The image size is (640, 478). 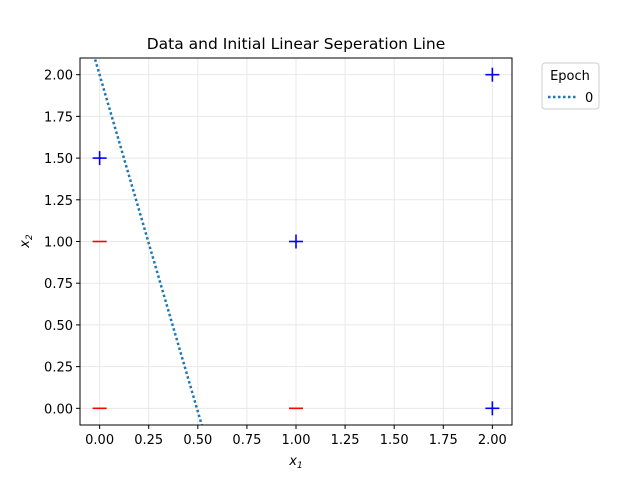 What do you see at coordinates (246, 440) in the screenshot?
I see `x-tick-label: 0.75` at bounding box center [246, 440].